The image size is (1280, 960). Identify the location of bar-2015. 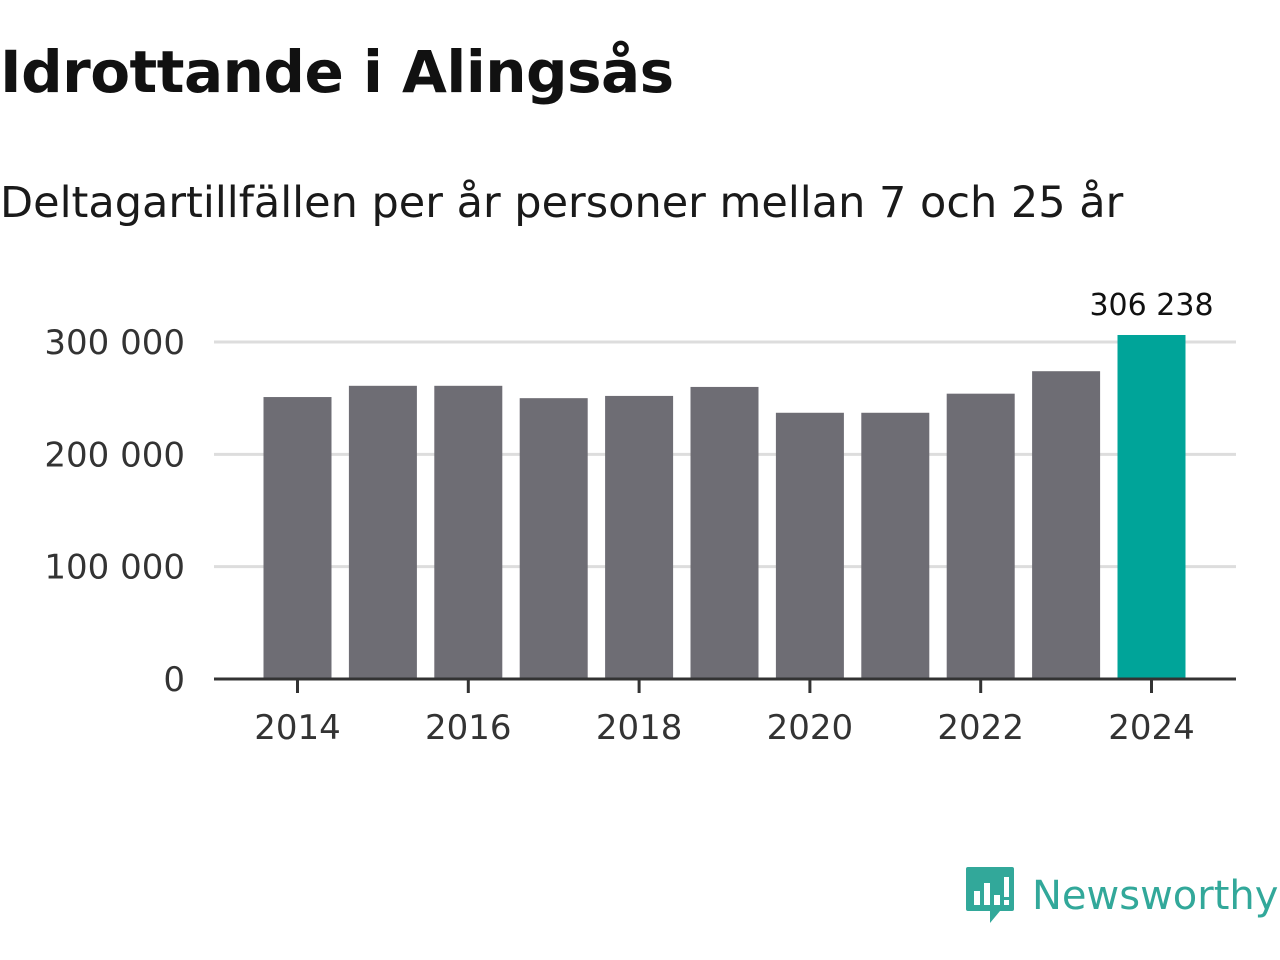
(382, 532).